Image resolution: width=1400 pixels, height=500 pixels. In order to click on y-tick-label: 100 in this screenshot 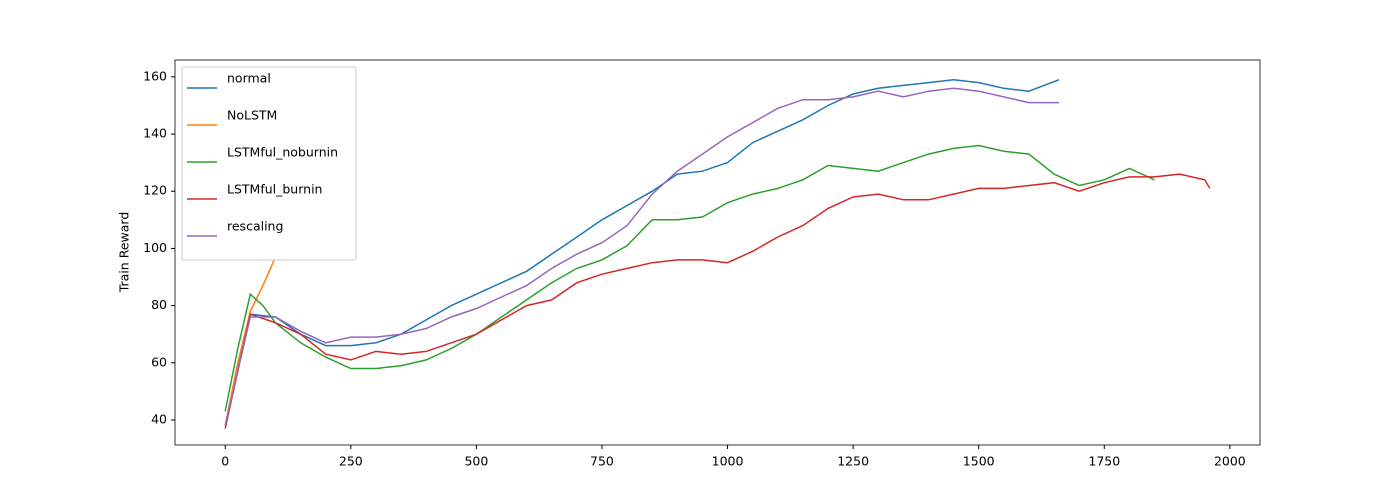, I will do `click(155, 247)`.